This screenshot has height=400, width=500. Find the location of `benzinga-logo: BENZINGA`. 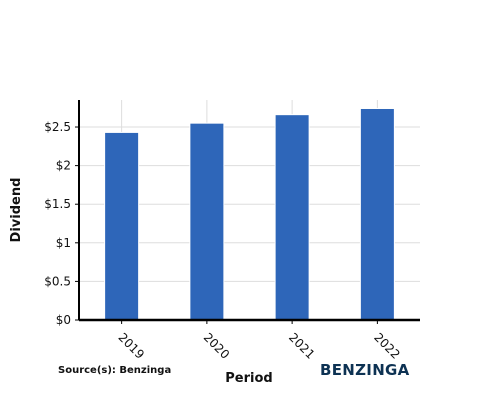

benzinga-logo: BENZINGA is located at coordinates (365, 370).